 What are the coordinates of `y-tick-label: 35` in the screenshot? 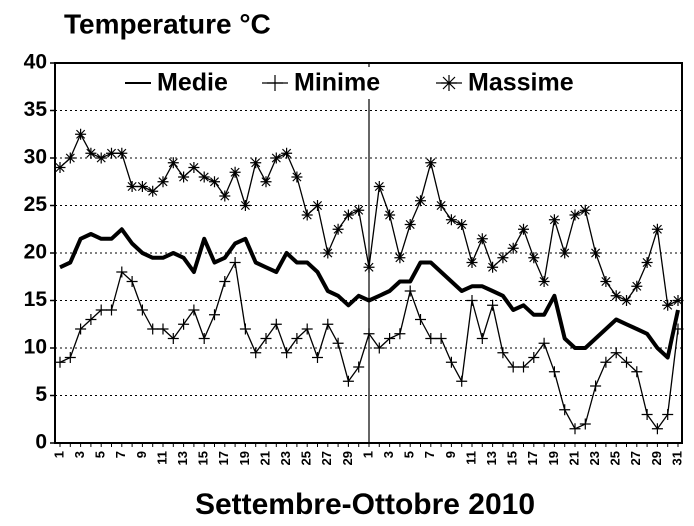 It's located at (36, 109).